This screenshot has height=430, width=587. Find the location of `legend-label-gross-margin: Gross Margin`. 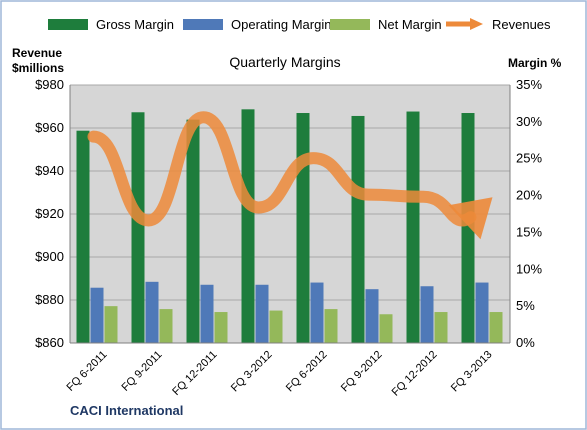

legend-label-gross-margin: Gross Margin is located at coordinates (135, 24).